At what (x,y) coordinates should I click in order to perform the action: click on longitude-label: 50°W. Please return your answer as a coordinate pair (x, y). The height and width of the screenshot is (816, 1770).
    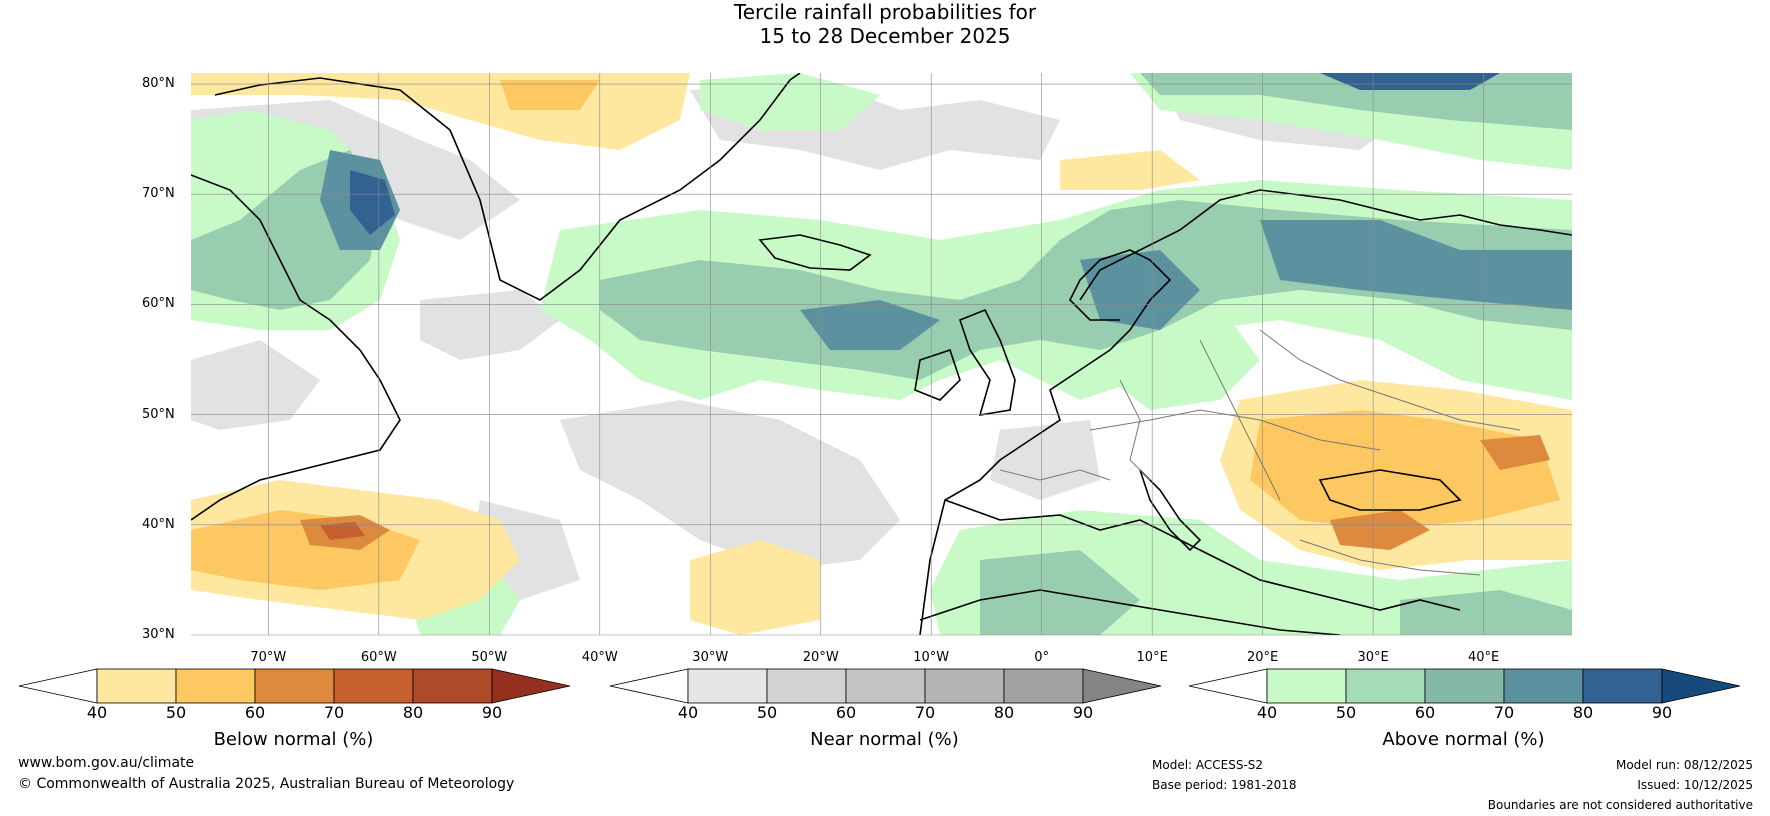
    Looking at the image, I should click on (489, 657).